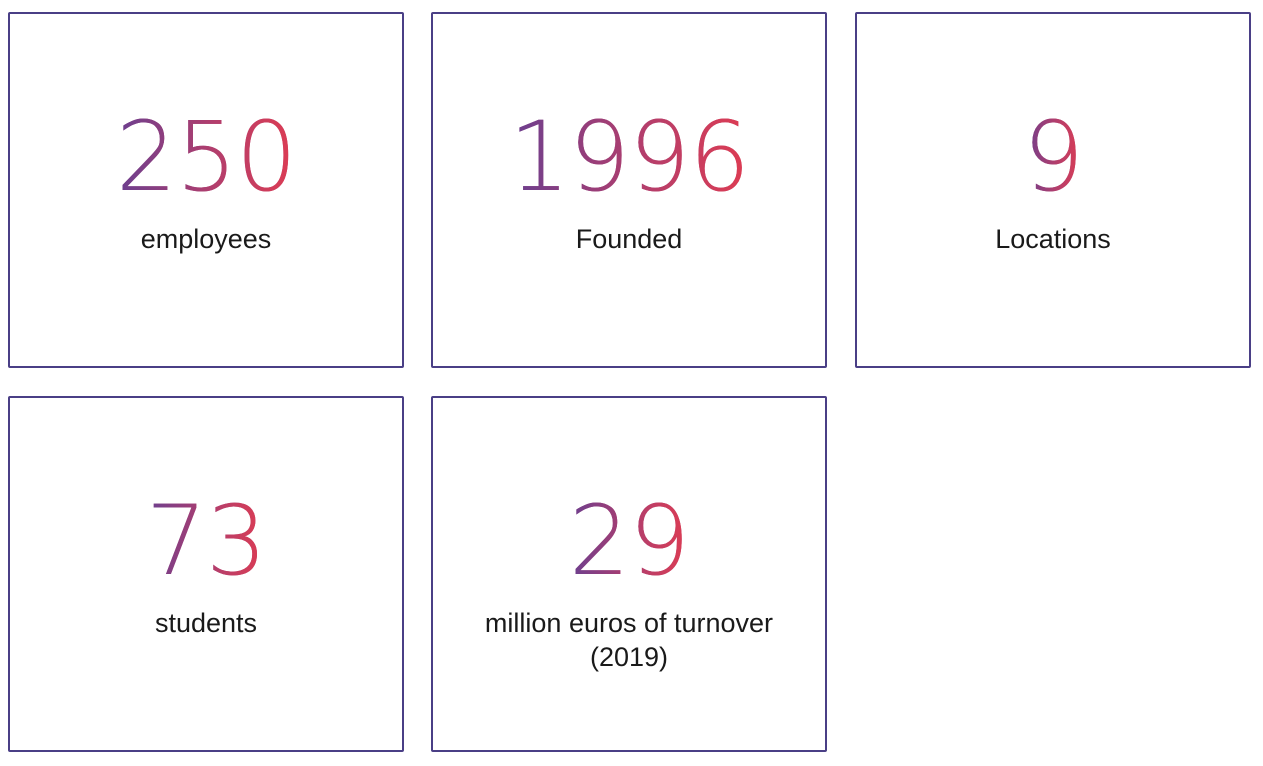 This screenshot has height=766, width=1263. I want to click on stat-label: employees, so click(206, 239).